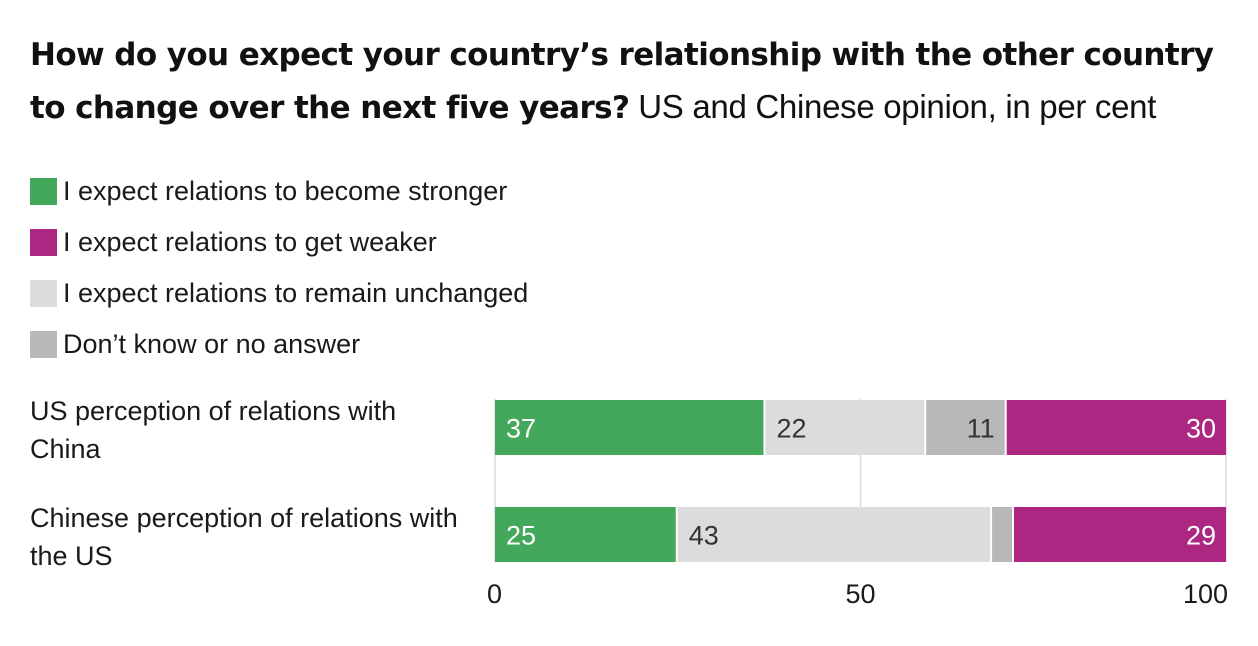 This screenshot has width=1258, height=646. Describe the element at coordinates (897, 106) in the screenshot. I see `chart-subtitle: US and Chinese opinion, in per cent` at that location.